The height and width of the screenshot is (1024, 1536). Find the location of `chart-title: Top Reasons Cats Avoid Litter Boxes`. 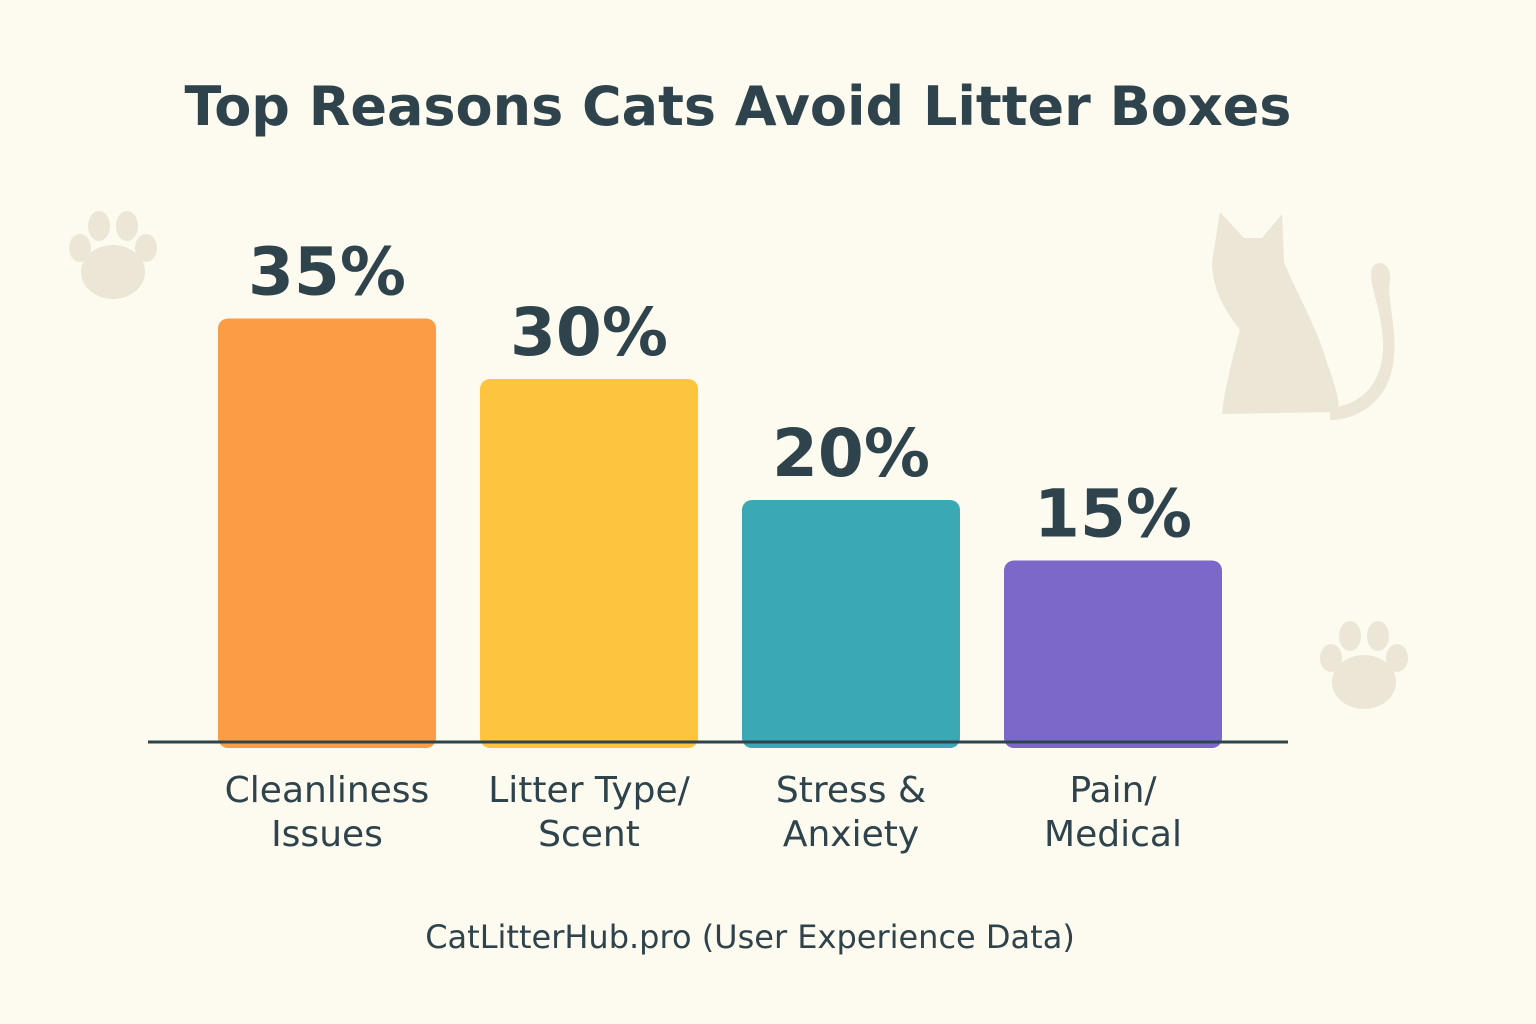

chart-title: Top Reasons Cats Avoid Litter Boxes is located at coordinates (738, 106).